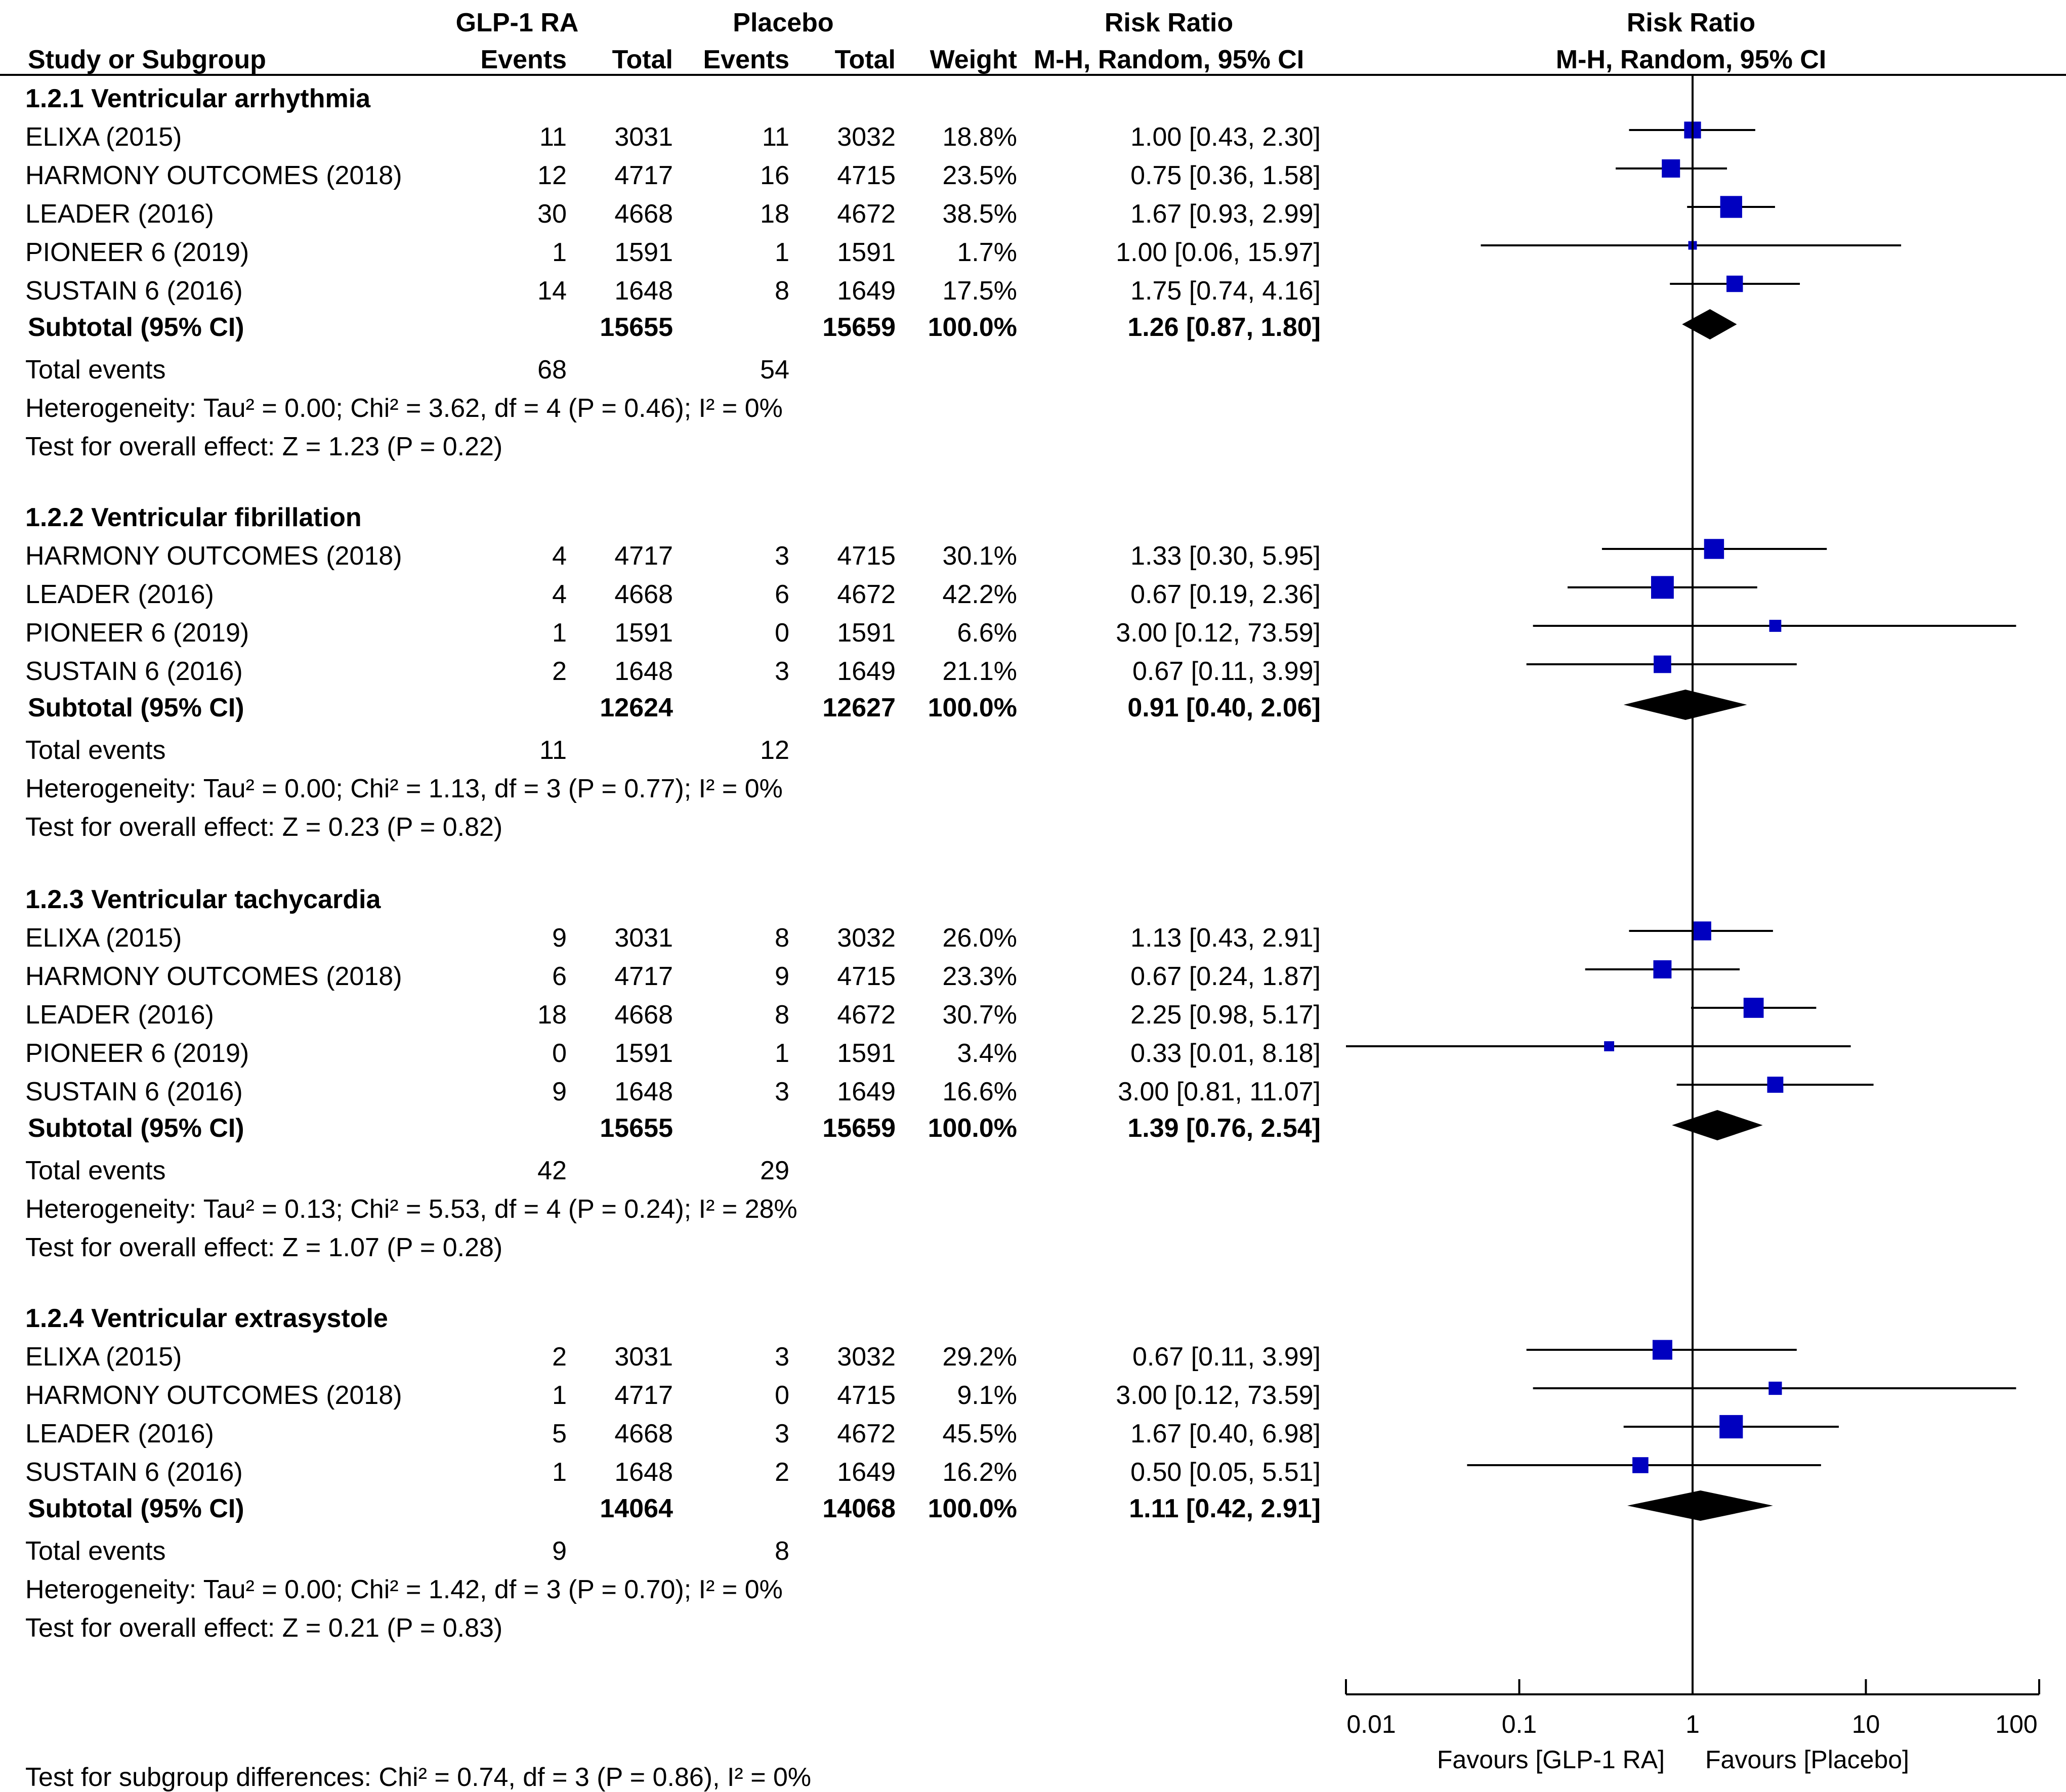 The width and height of the screenshot is (2066, 1792). What do you see at coordinates (859, 327) in the screenshot?
I see `subtotal-total-placebo: 15659` at bounding box center [859, 327].